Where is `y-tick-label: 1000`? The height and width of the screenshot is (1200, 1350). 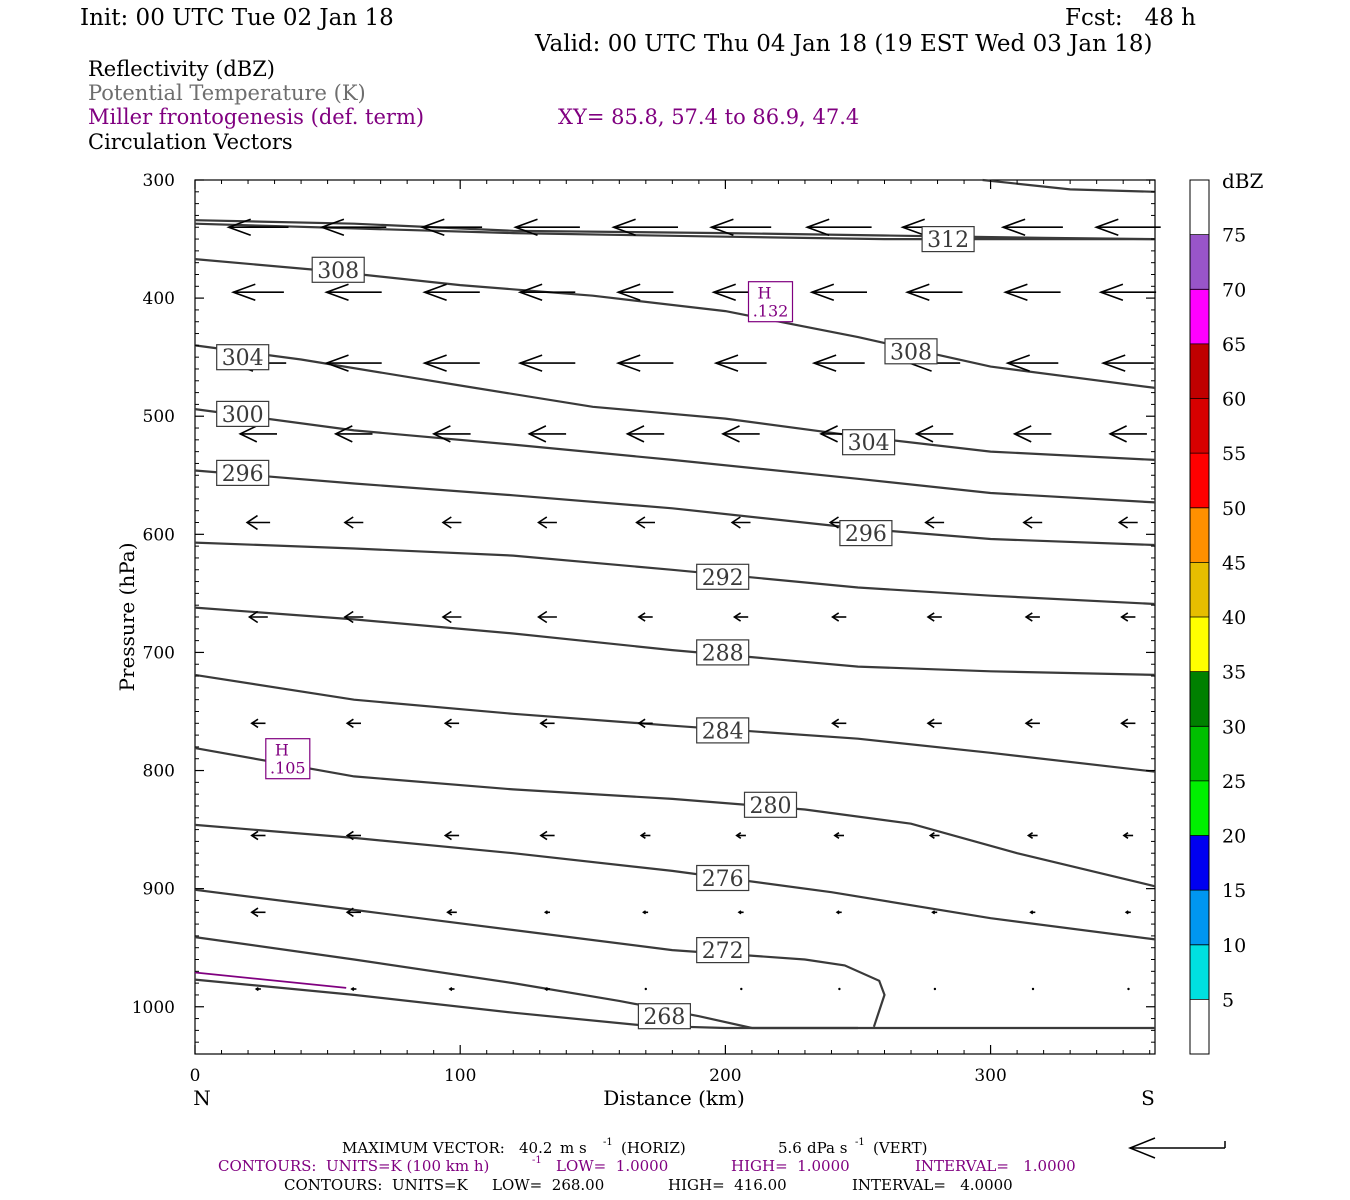
y-tick-label: 1000 is located at coordinates (153, 1008).